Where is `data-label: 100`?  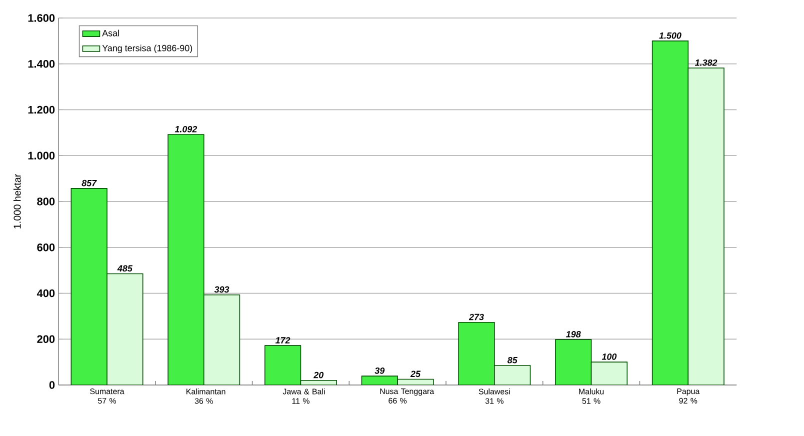 data-label: 100 is located at coordinates (609, 357).